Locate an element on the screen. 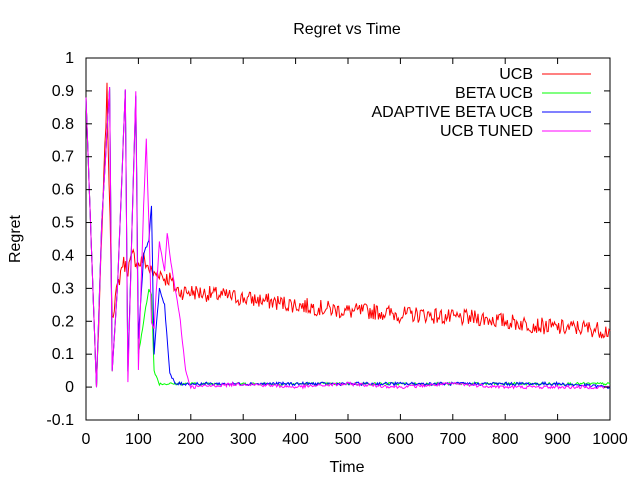  y-tick-label: -0.1 is located at coordinates (60, 420).